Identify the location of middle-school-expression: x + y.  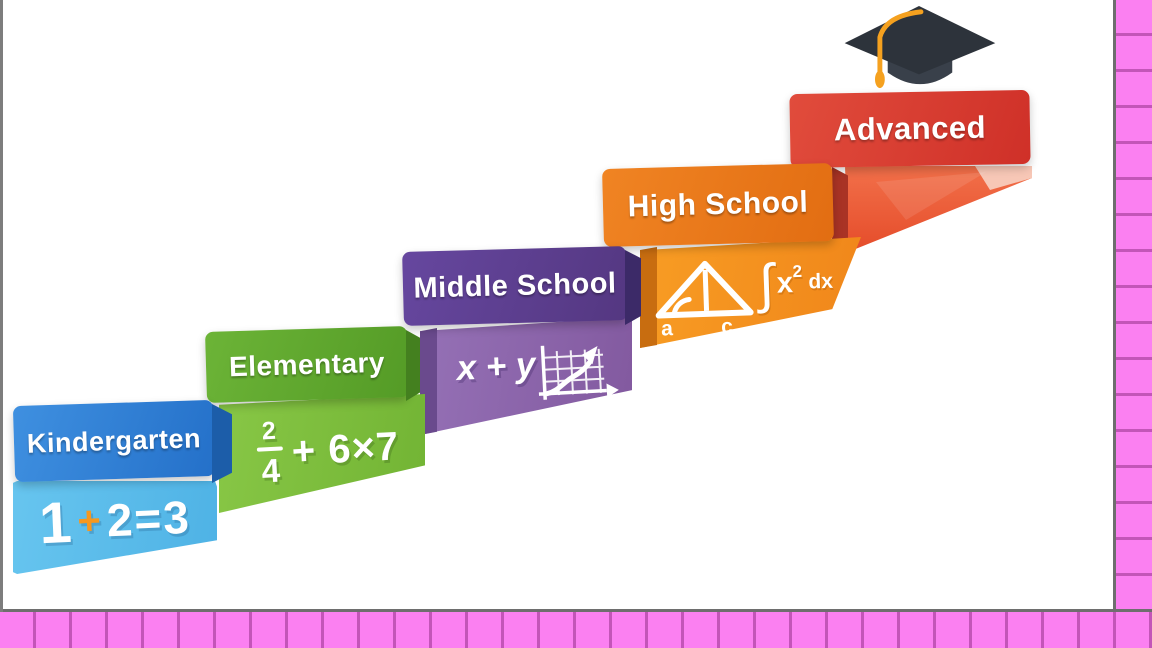
(496, 366).